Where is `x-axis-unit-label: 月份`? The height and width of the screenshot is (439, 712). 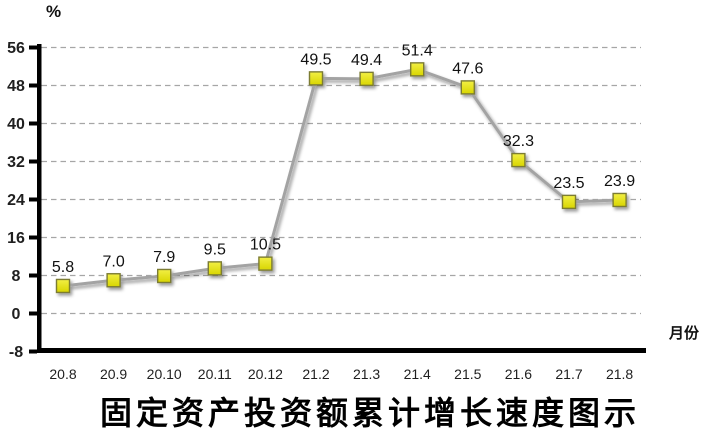
x-axis-unit-label: 月份 is located at coordinates (684, 333).